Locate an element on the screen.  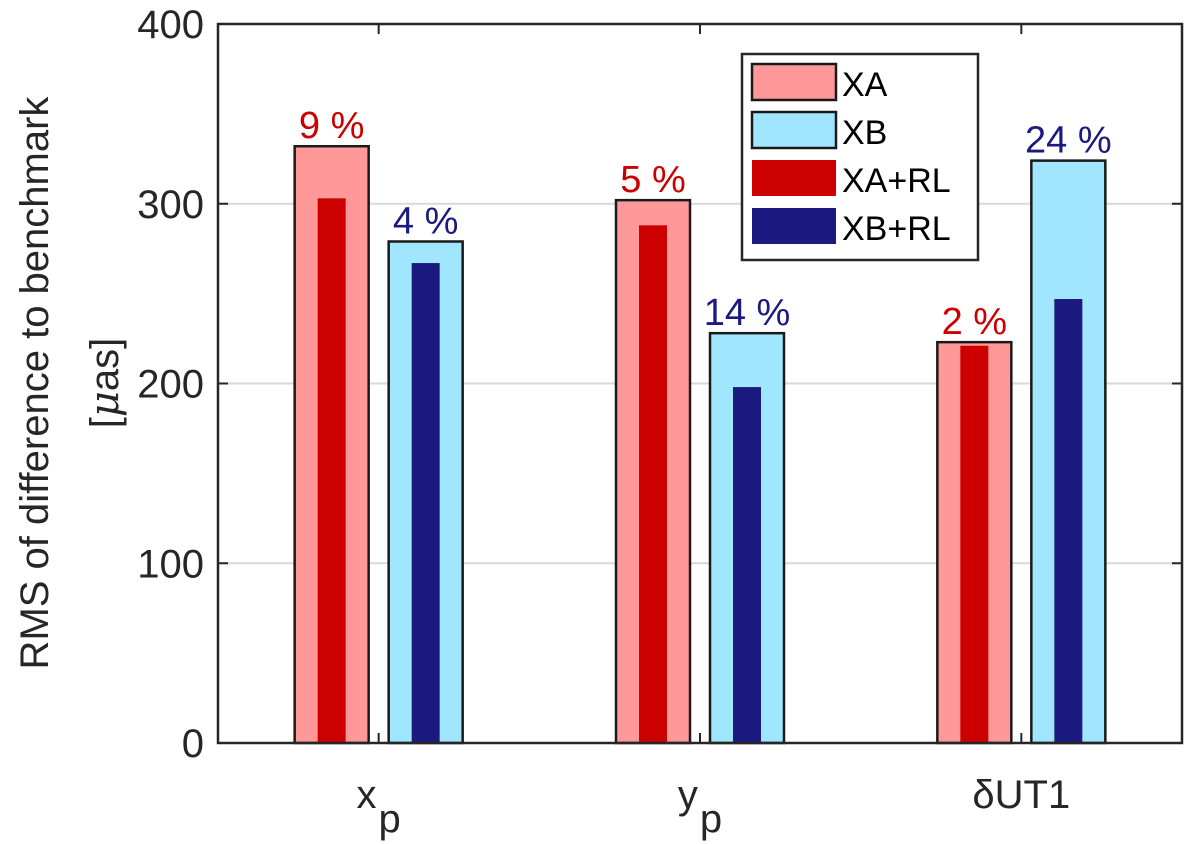
legend-swatch-xa is located at coordinates (794, 82).